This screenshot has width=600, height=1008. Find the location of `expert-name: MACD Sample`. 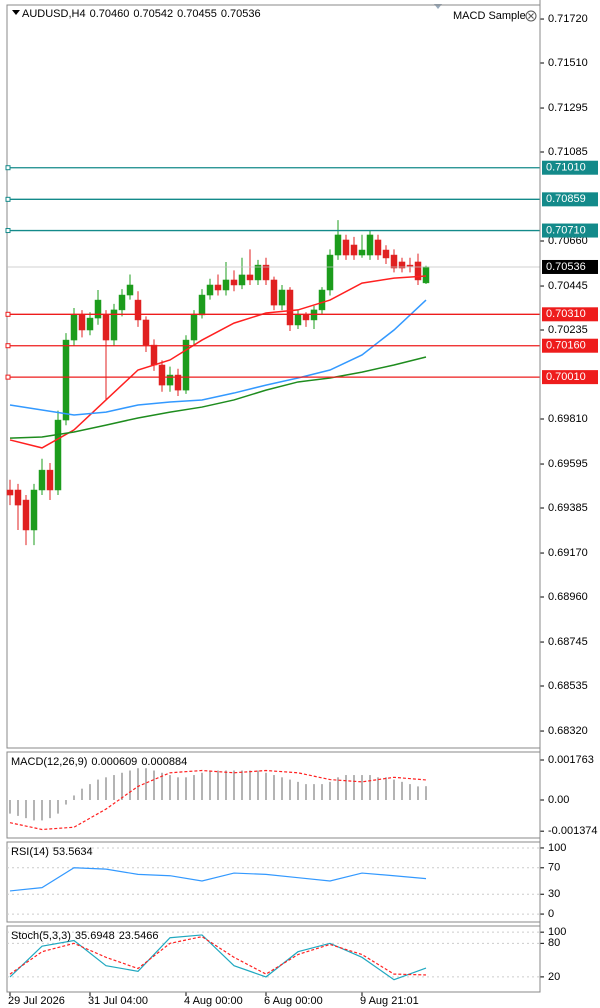

expert-name: MACD Sample is located at coordinates (489, 16).